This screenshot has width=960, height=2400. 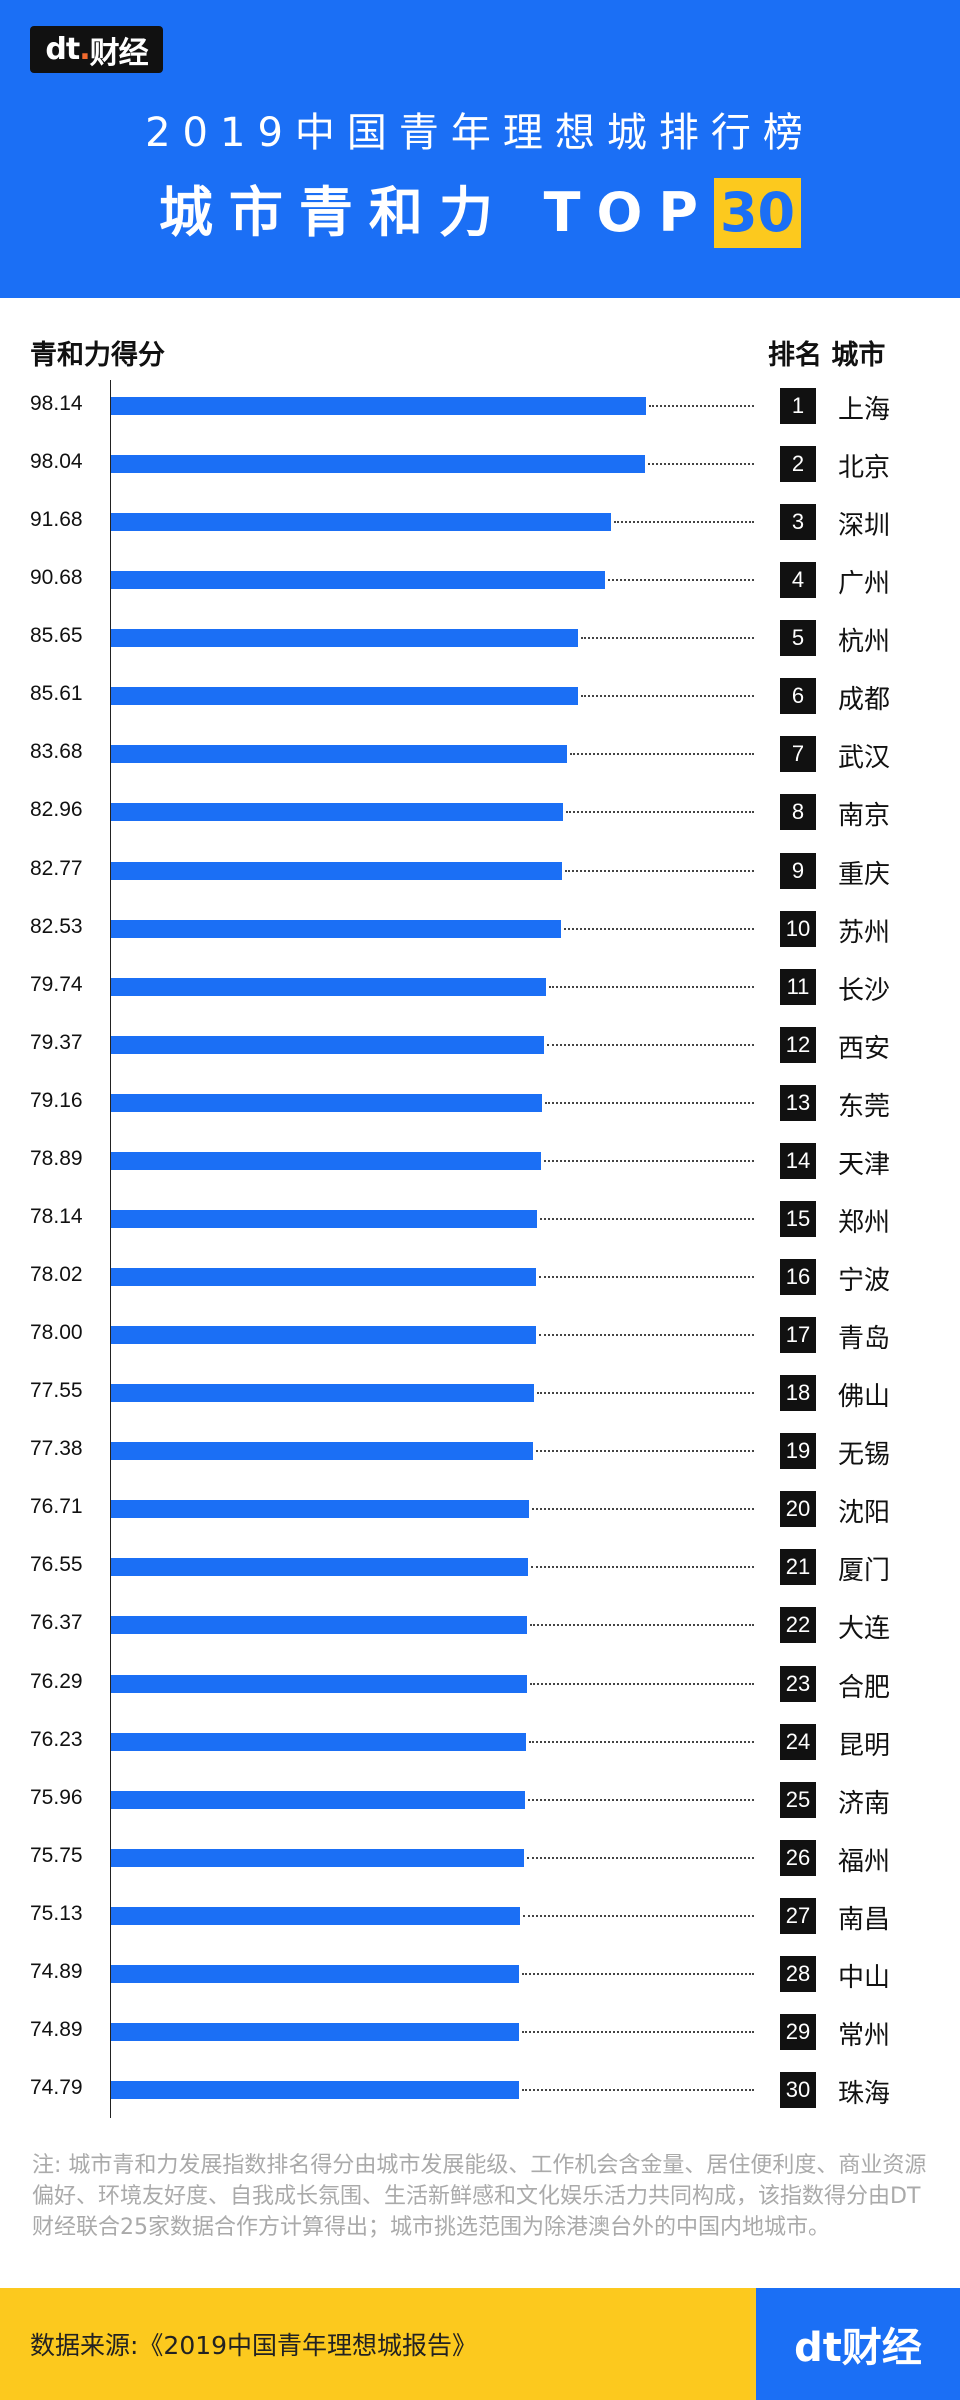 I want to click on rank-badge: 11, so click(x=798, y=986).